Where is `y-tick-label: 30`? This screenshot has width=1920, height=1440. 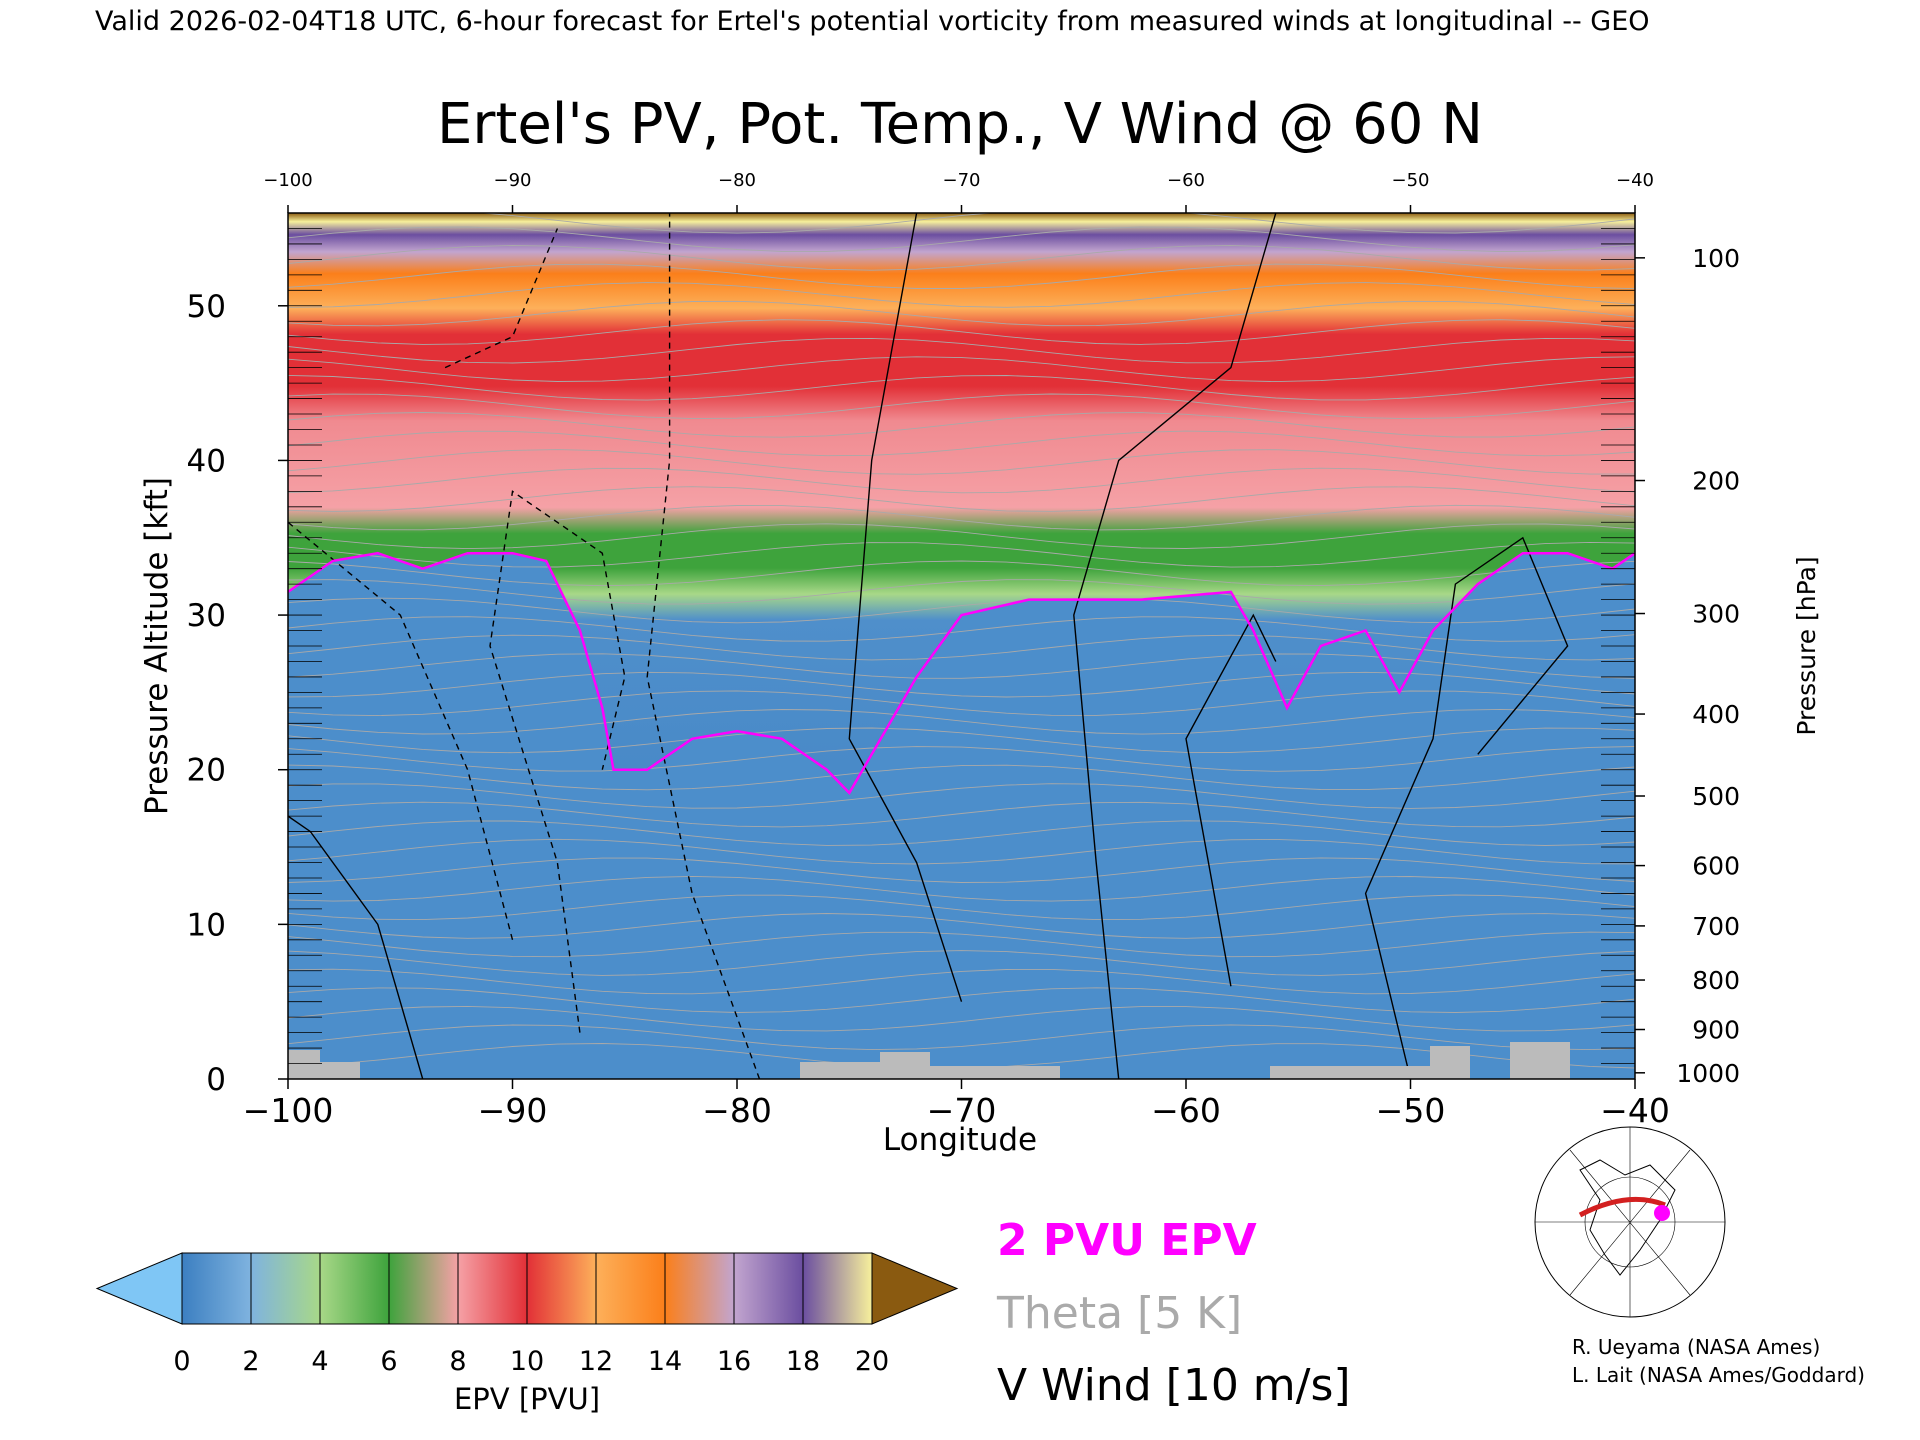
y-tick-label: 30 is located at coordinates (206, 616).